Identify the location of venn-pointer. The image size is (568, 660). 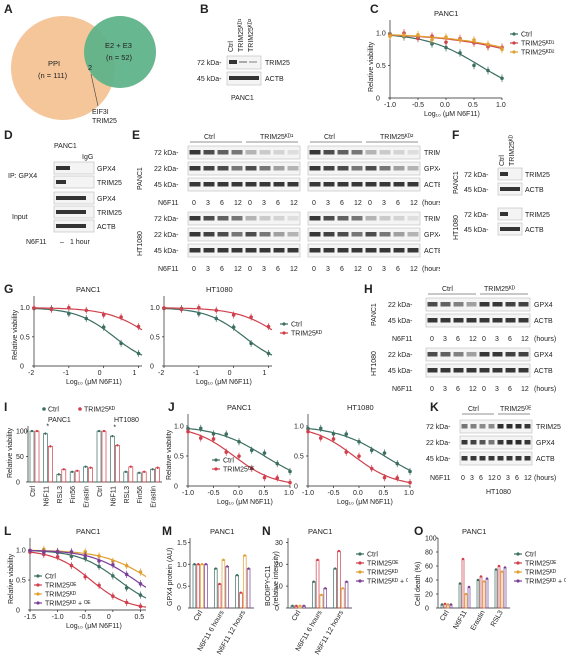
(94, 90).